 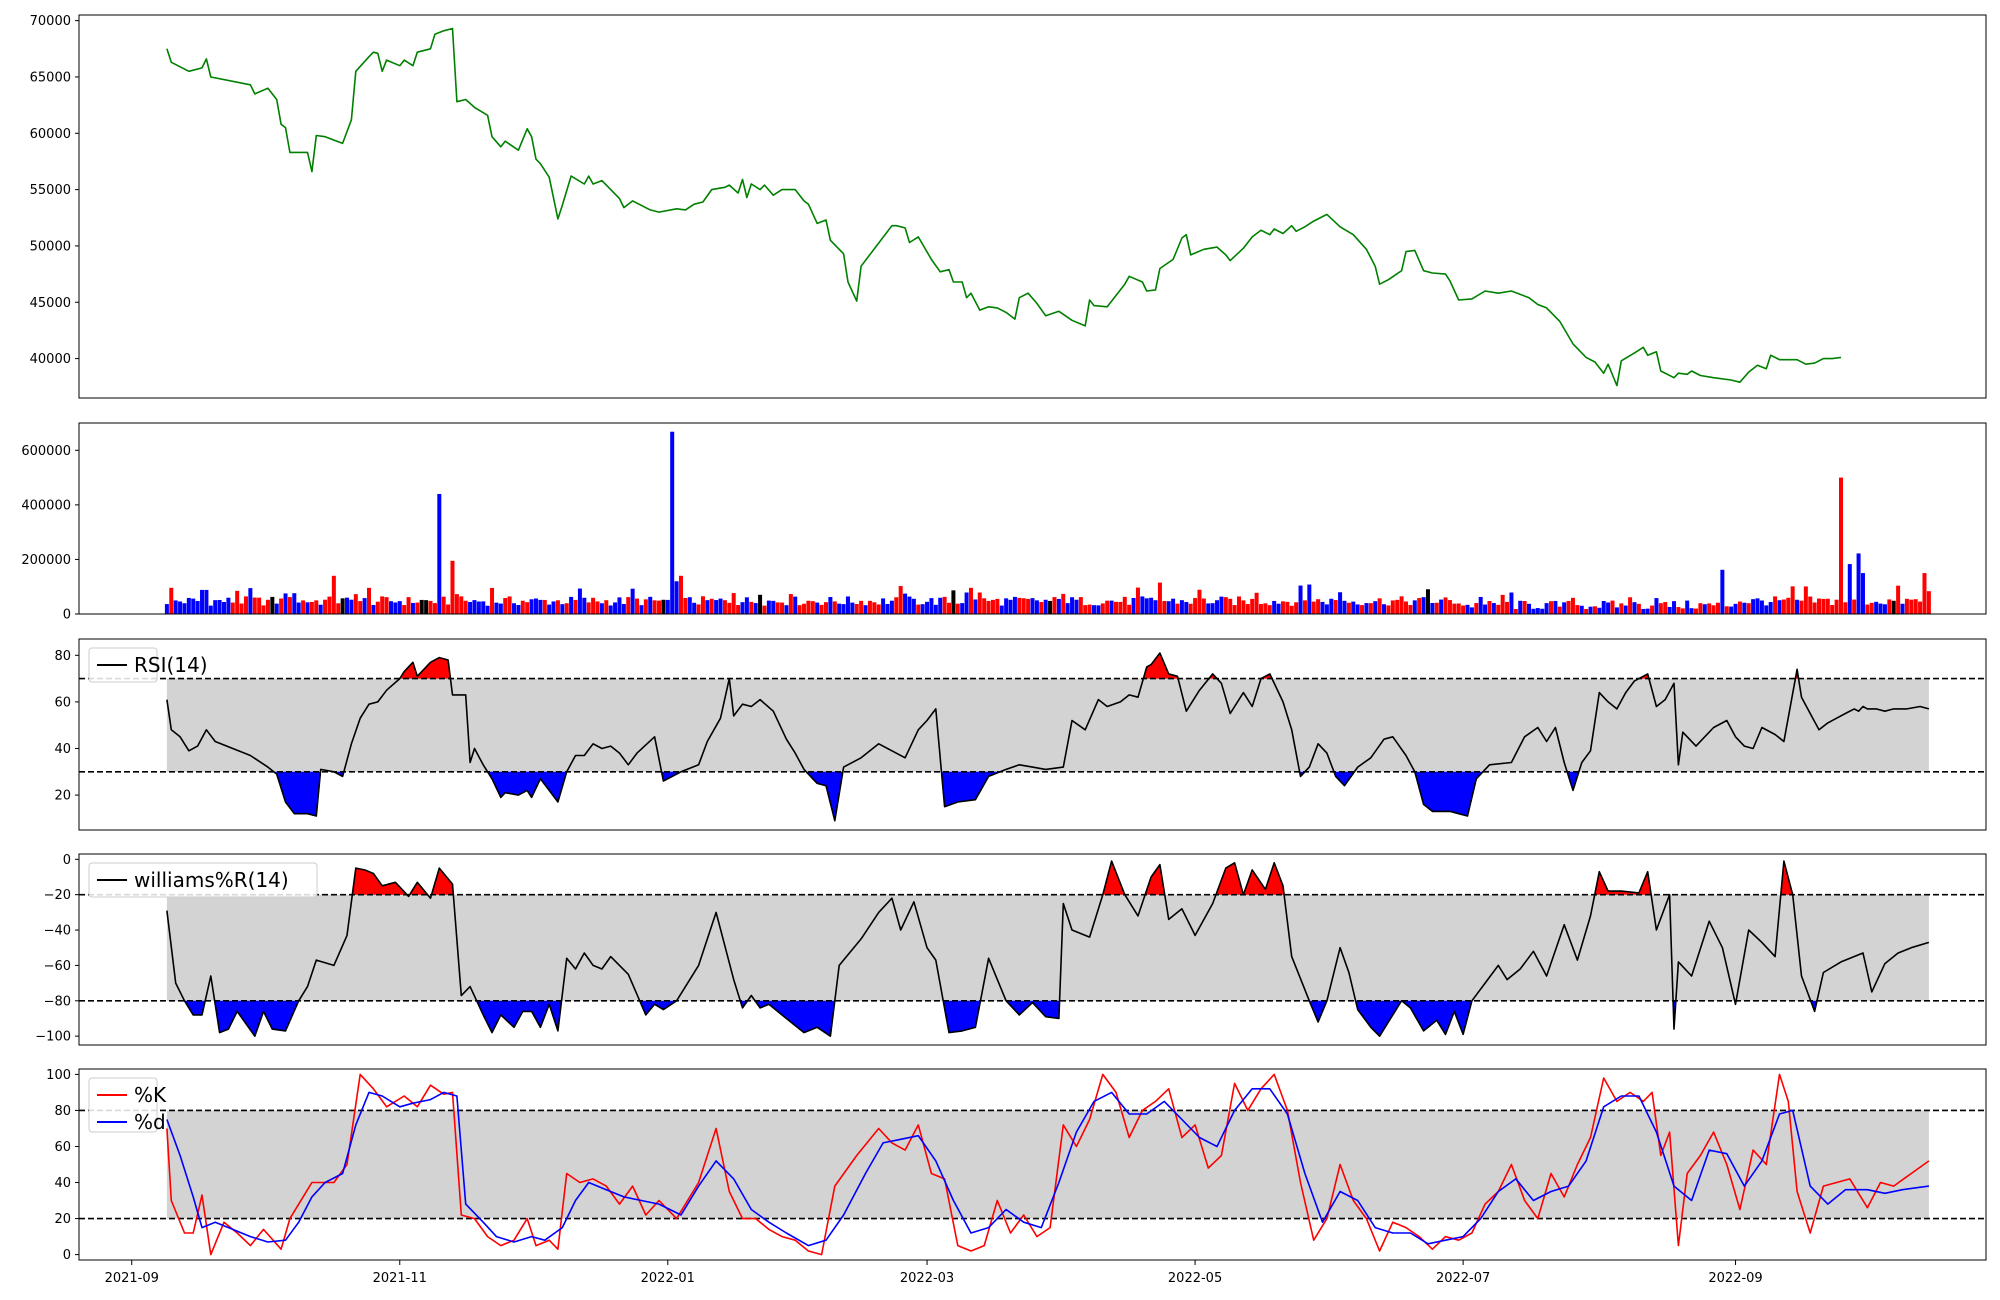 What do you see at coordinates (150, 1122) in the screenshot?
I see `legend-label: %d` at bounding box center [150, 1122].